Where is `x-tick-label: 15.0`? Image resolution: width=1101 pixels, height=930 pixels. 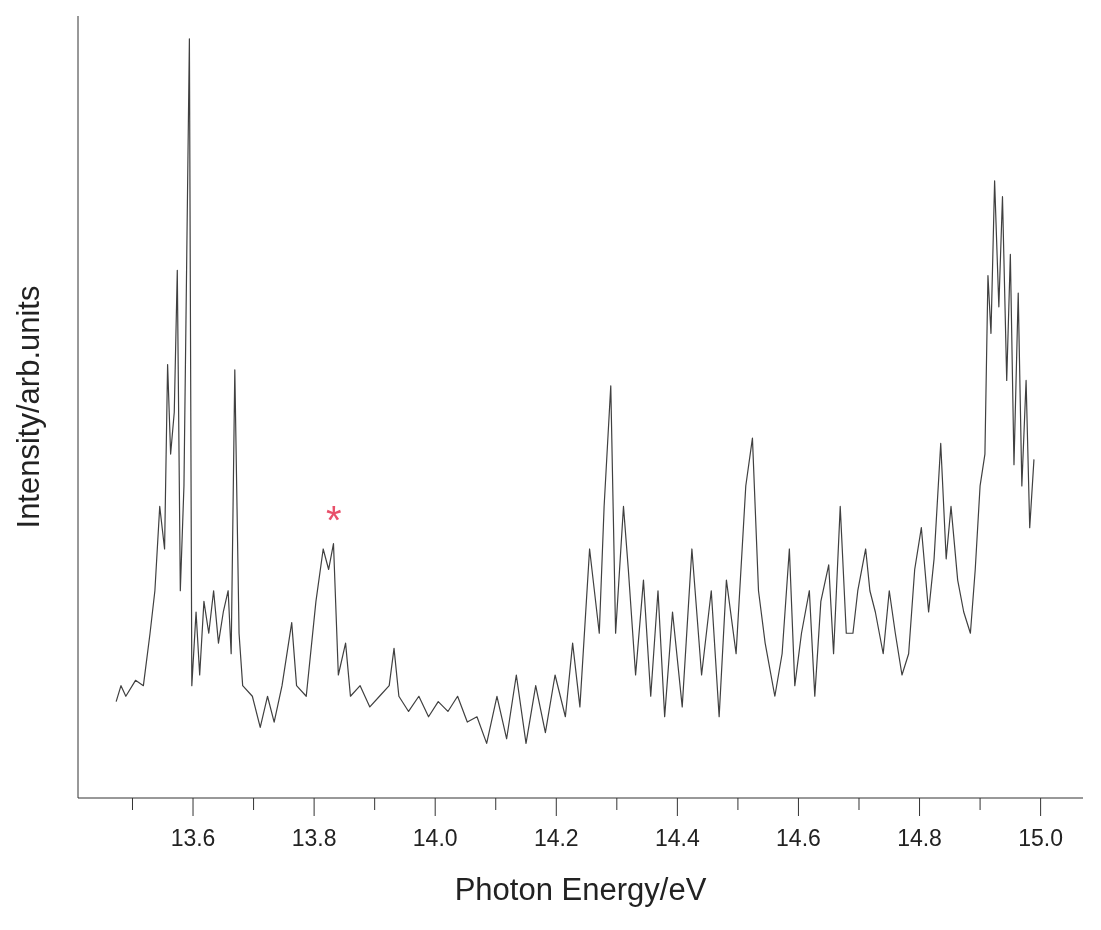 x-tick-label: 15.0 is located at coordinates (1040, 838).